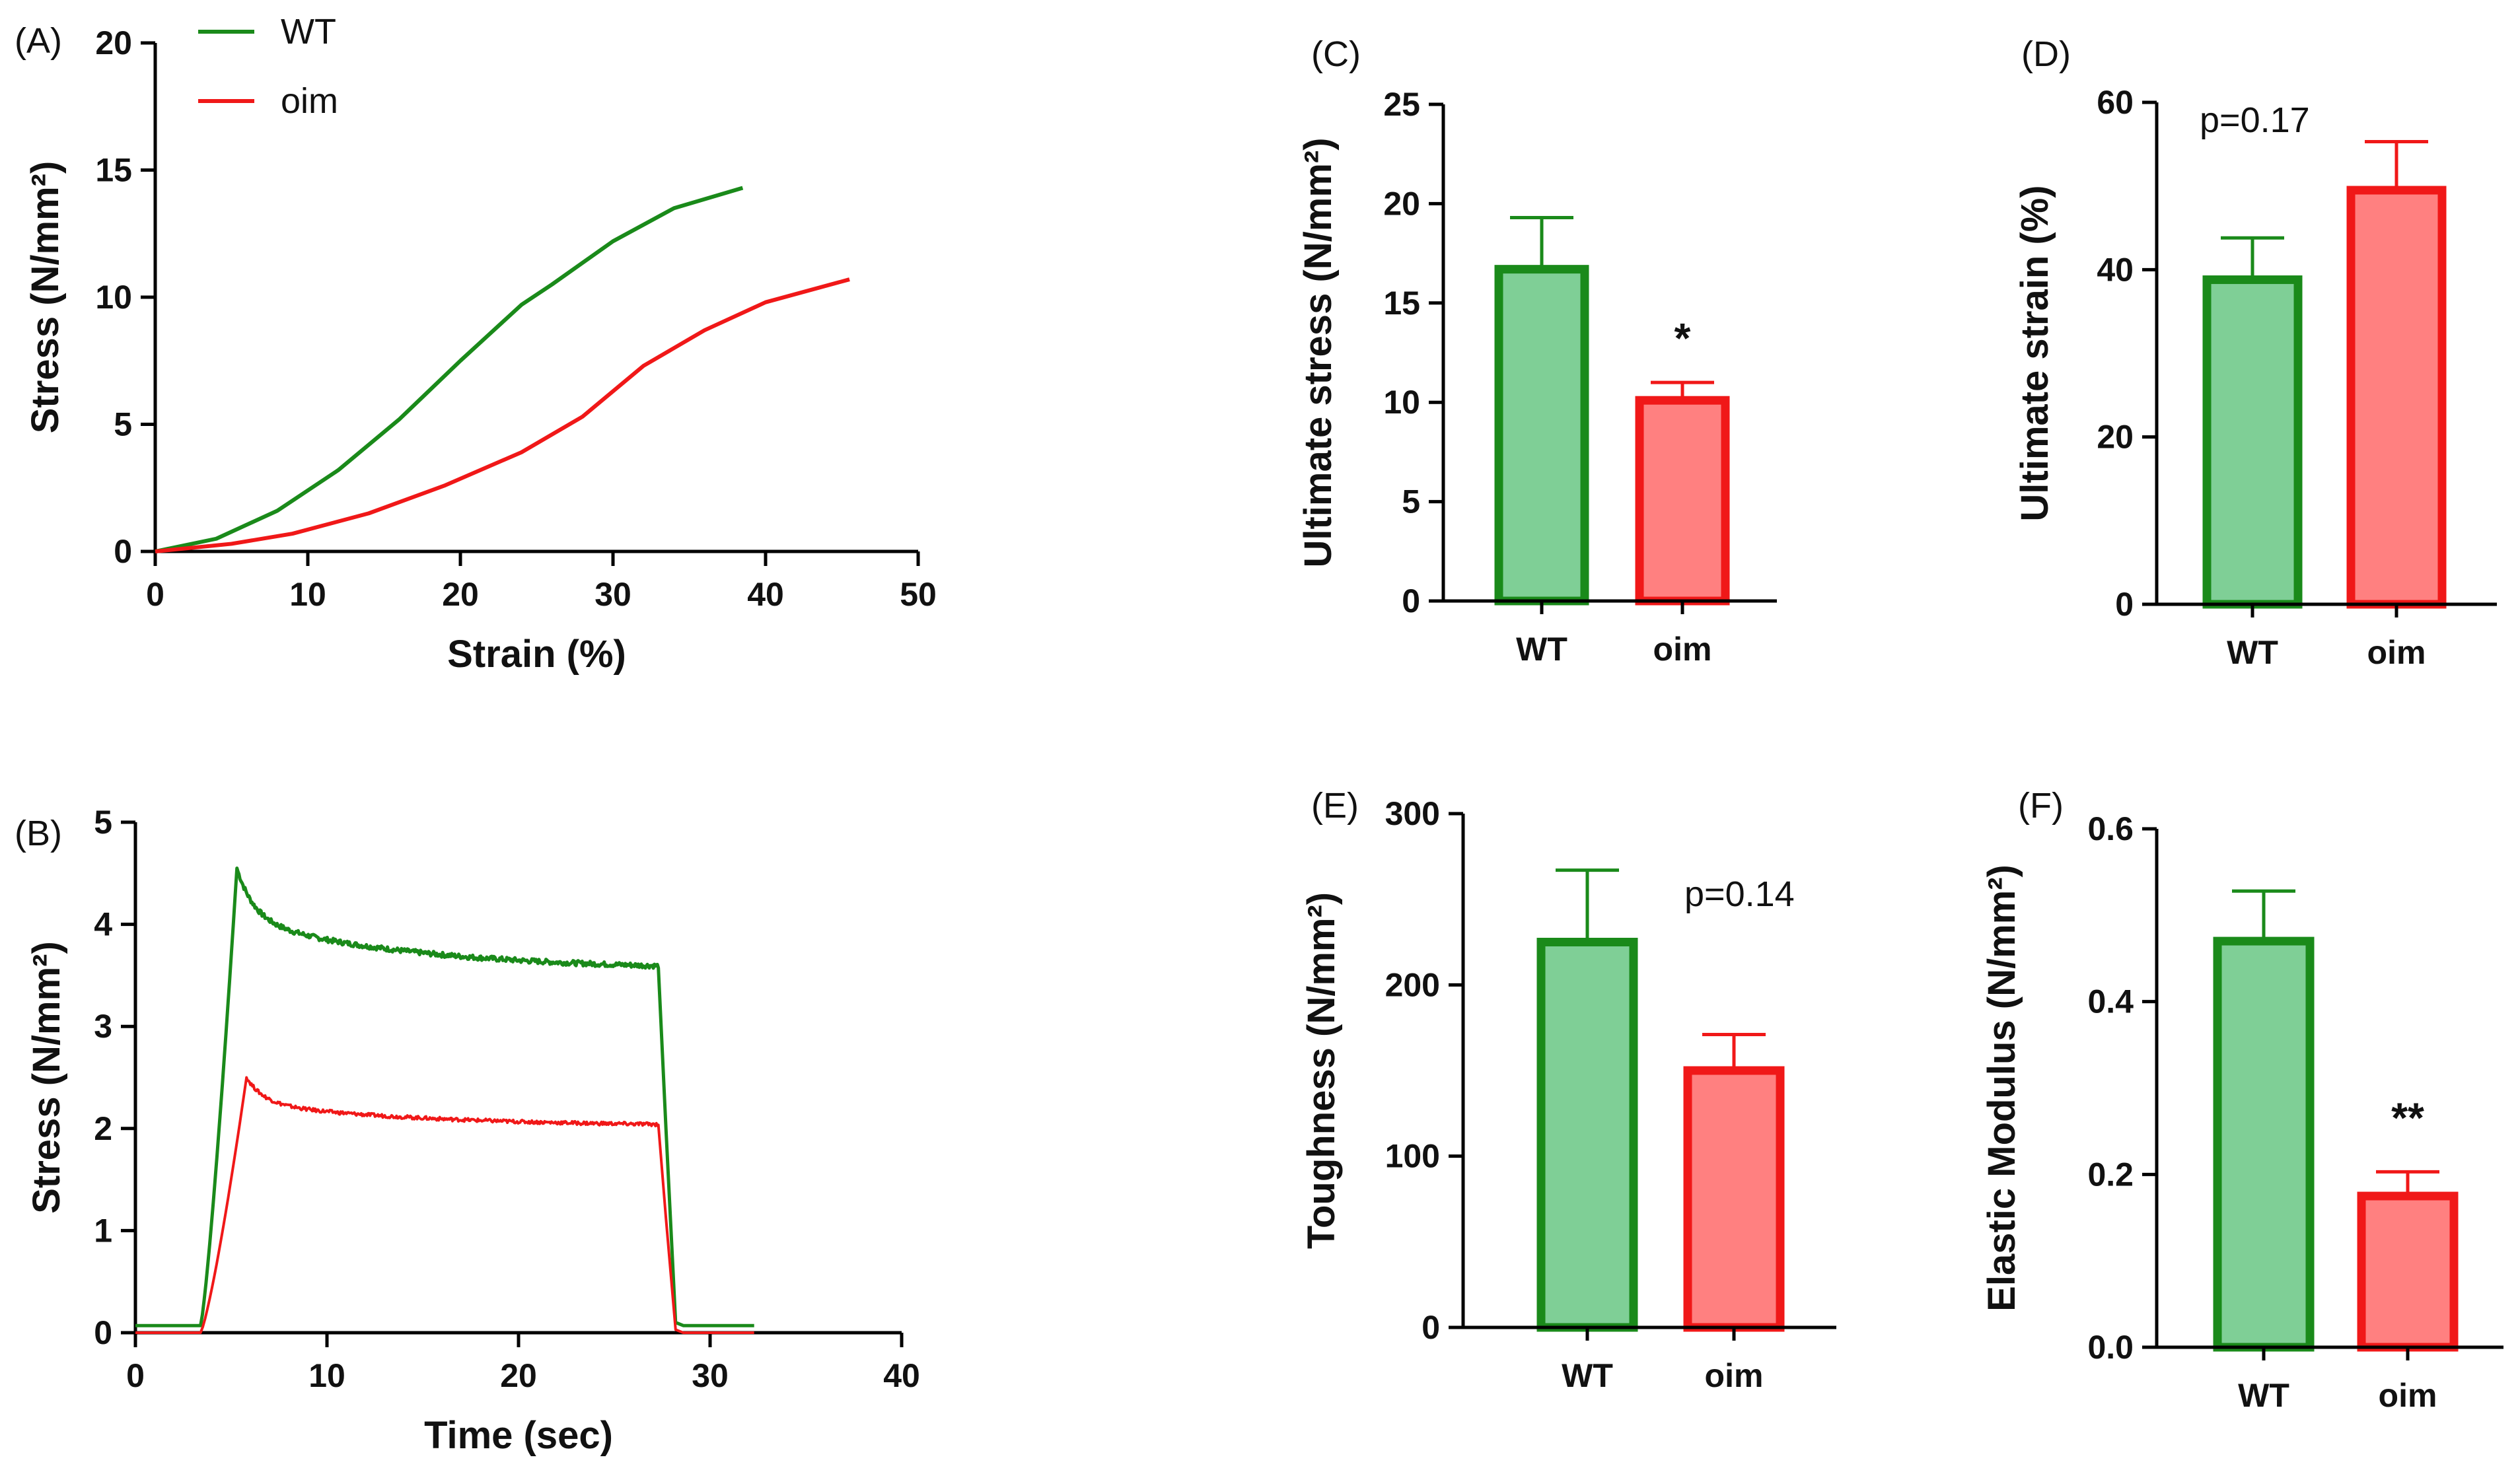 The height and width of the screenshot is (1478, 2520). Describe the element at coordinates (2110, 1001) in the screenshot. I see `y-tick-label: 0.4` at that location.